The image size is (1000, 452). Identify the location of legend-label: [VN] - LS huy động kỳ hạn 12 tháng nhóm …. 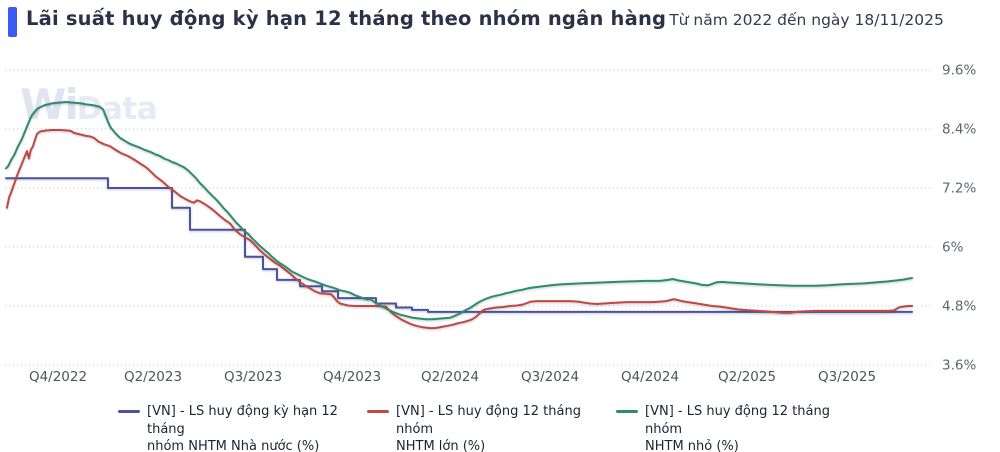
(255, 427).